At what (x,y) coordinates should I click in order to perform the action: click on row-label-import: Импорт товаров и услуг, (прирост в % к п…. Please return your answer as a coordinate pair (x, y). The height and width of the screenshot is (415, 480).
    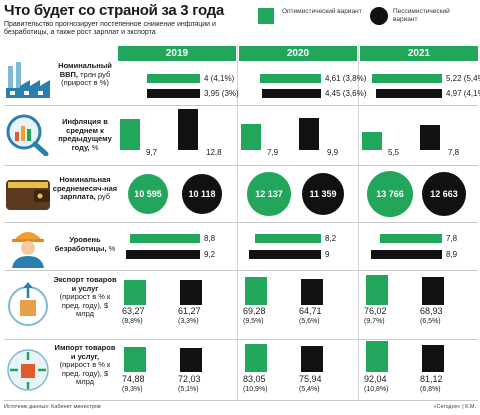
    Looking at the image, I should click on (85, 365).